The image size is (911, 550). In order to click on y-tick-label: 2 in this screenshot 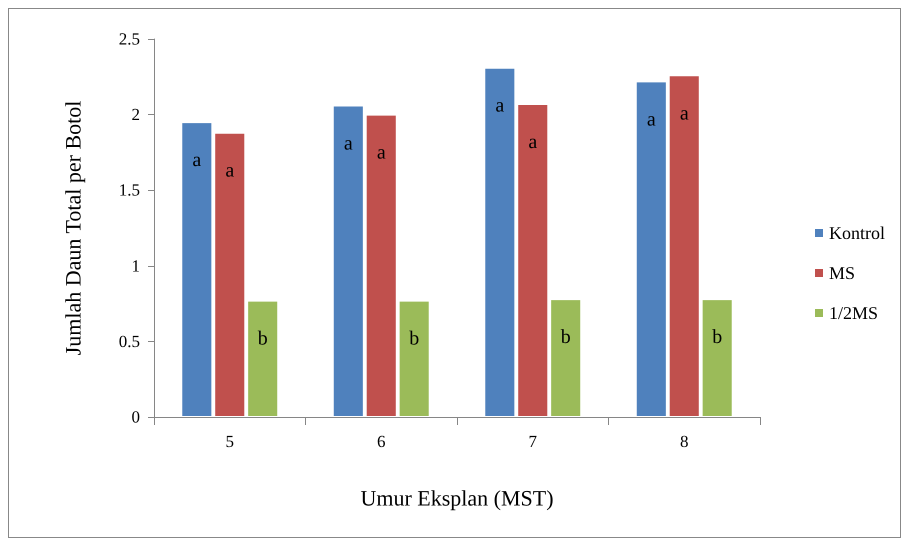, I will do `click(136, 114)`.